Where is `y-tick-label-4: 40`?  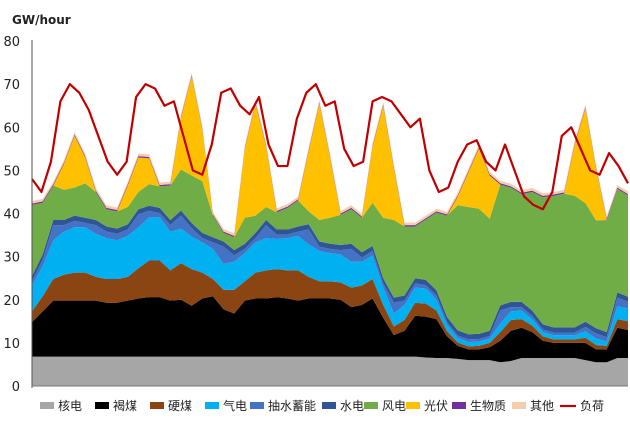 y-tick-label-4: 40 is located at coordinates (11, 215).